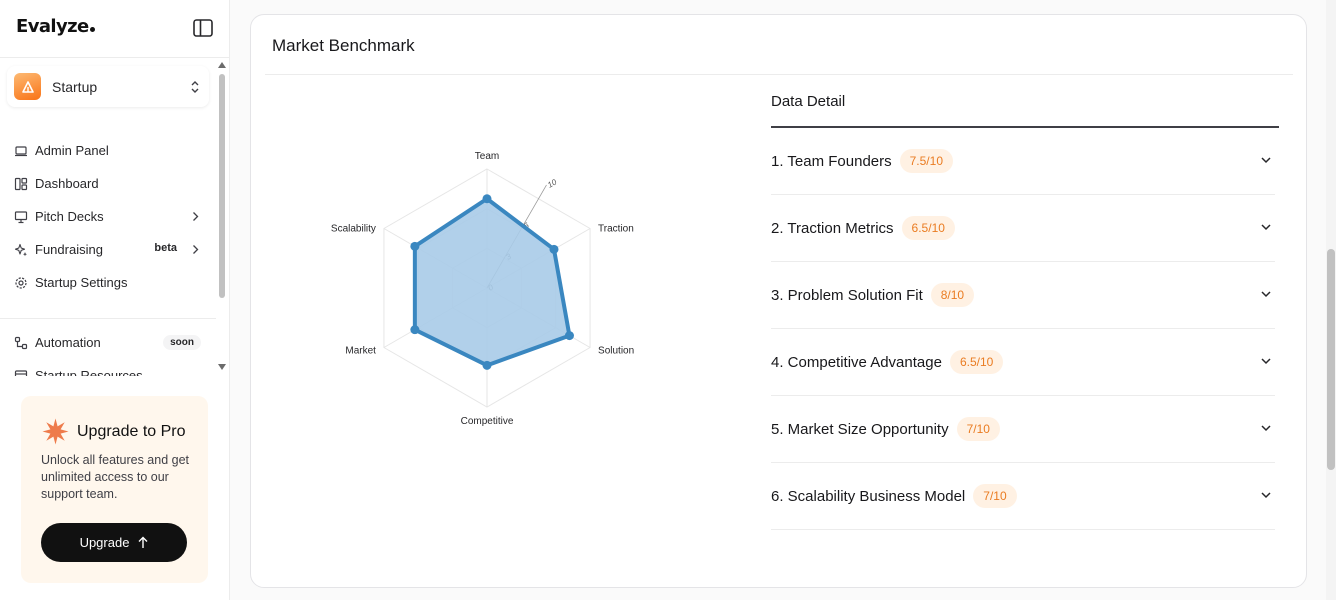  I want to click on sidebar-item-label: Startup Resources, so click(89, 372).